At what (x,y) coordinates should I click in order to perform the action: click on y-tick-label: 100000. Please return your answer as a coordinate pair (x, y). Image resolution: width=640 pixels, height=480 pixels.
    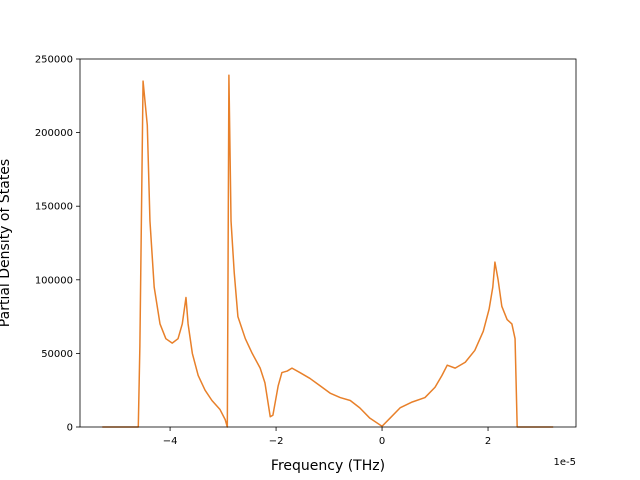
    Looking at the image, I should click on (54, 280).